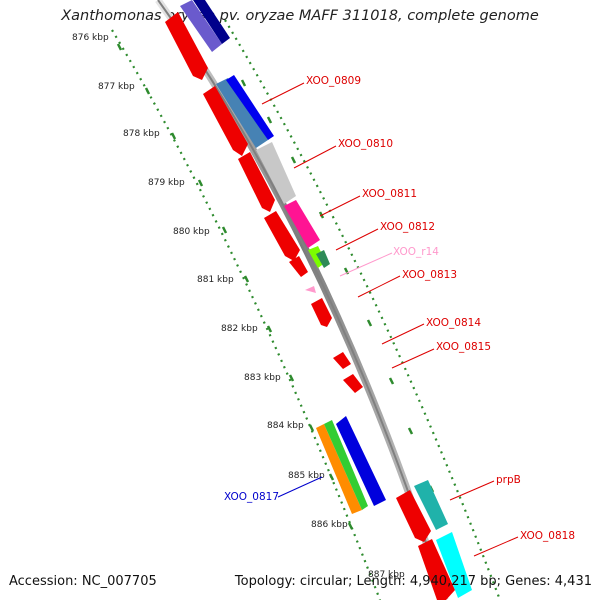  I want to click on gene-label-xoo-0813: XOO_0813, so click(429, 275).